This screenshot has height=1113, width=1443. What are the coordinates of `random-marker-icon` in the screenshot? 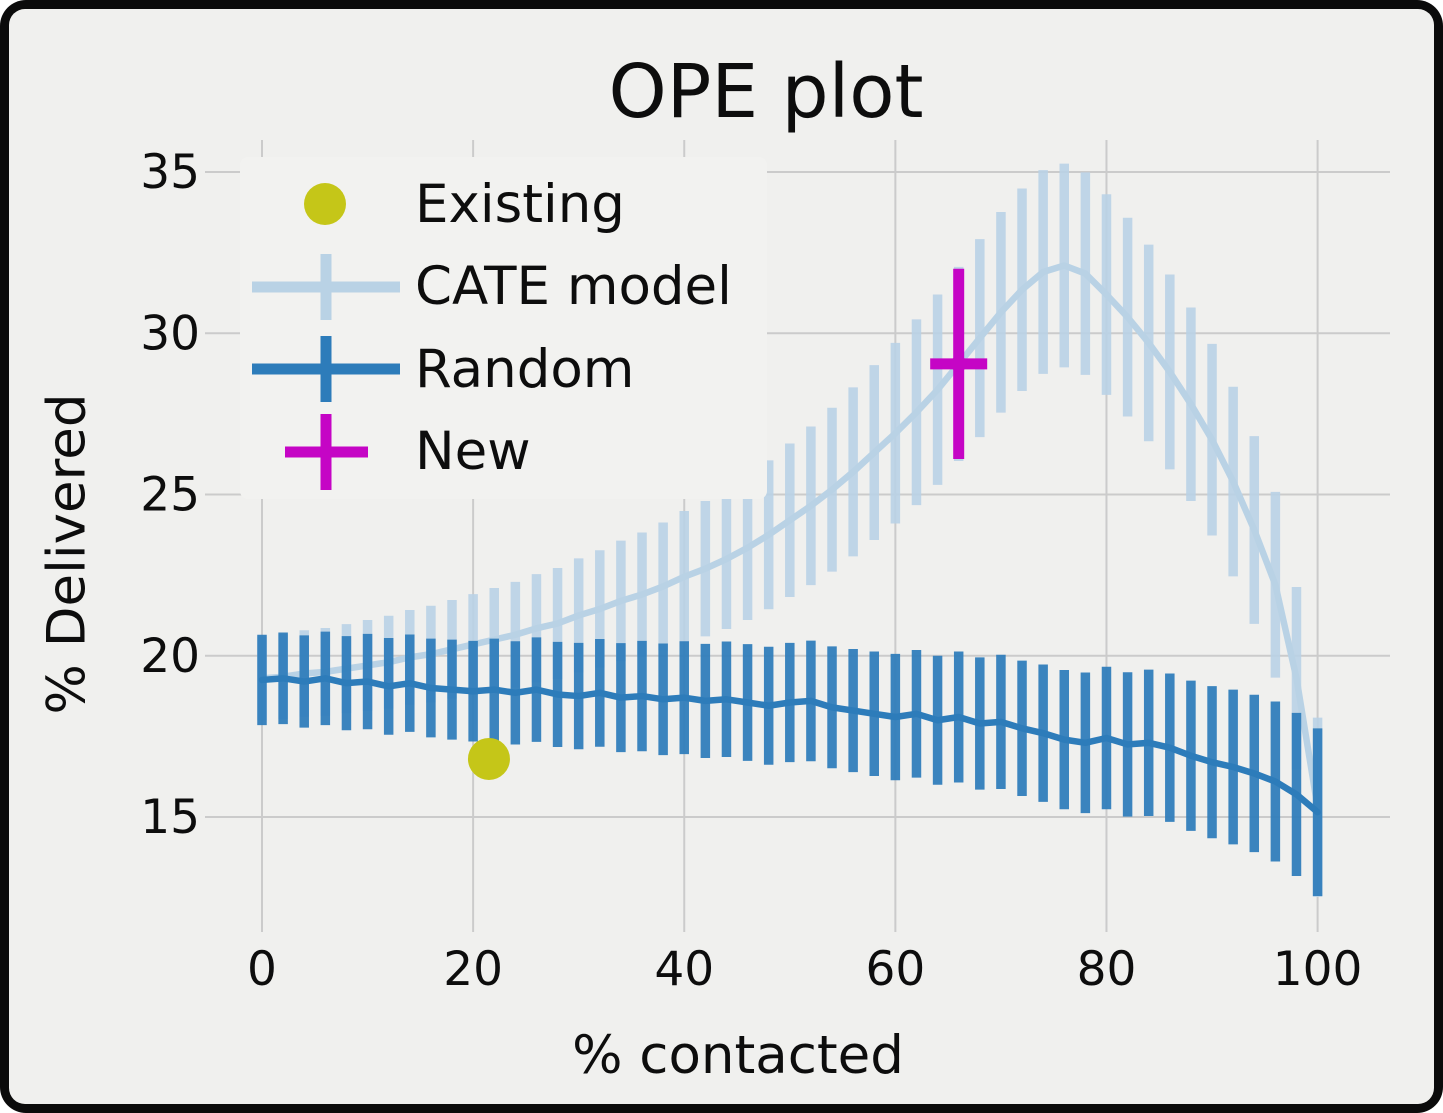 It's located at (326, 369).